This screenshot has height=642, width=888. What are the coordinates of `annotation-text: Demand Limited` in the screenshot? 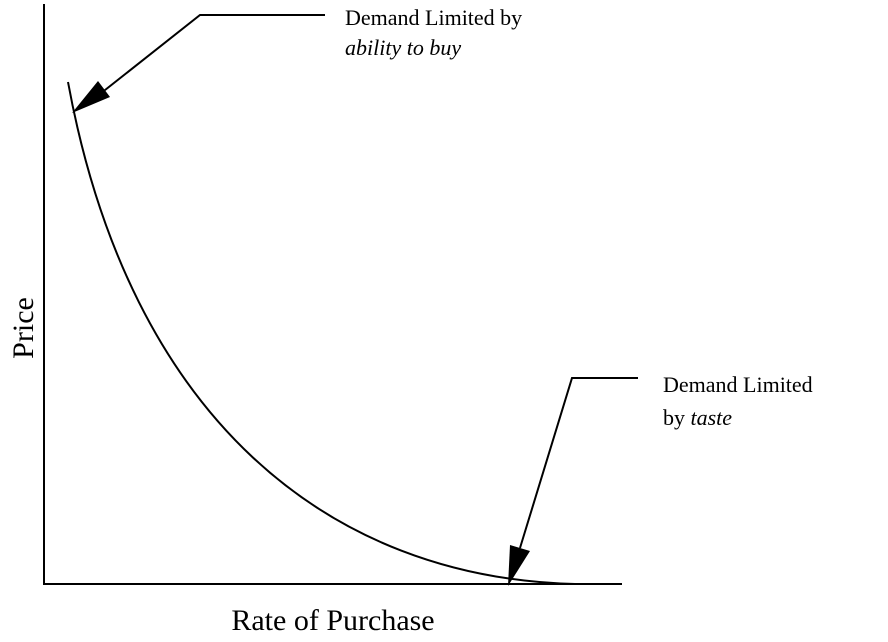 It's located at (738, 384).